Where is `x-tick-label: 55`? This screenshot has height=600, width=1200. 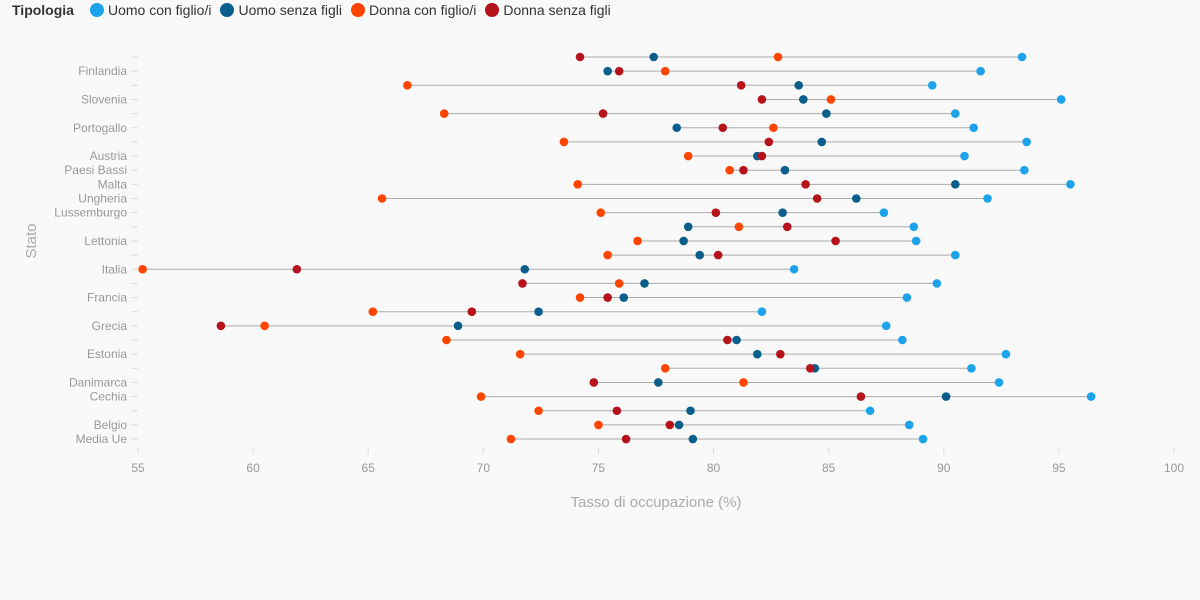 x-tick-label: 55 is located at coordinates (138, 468).